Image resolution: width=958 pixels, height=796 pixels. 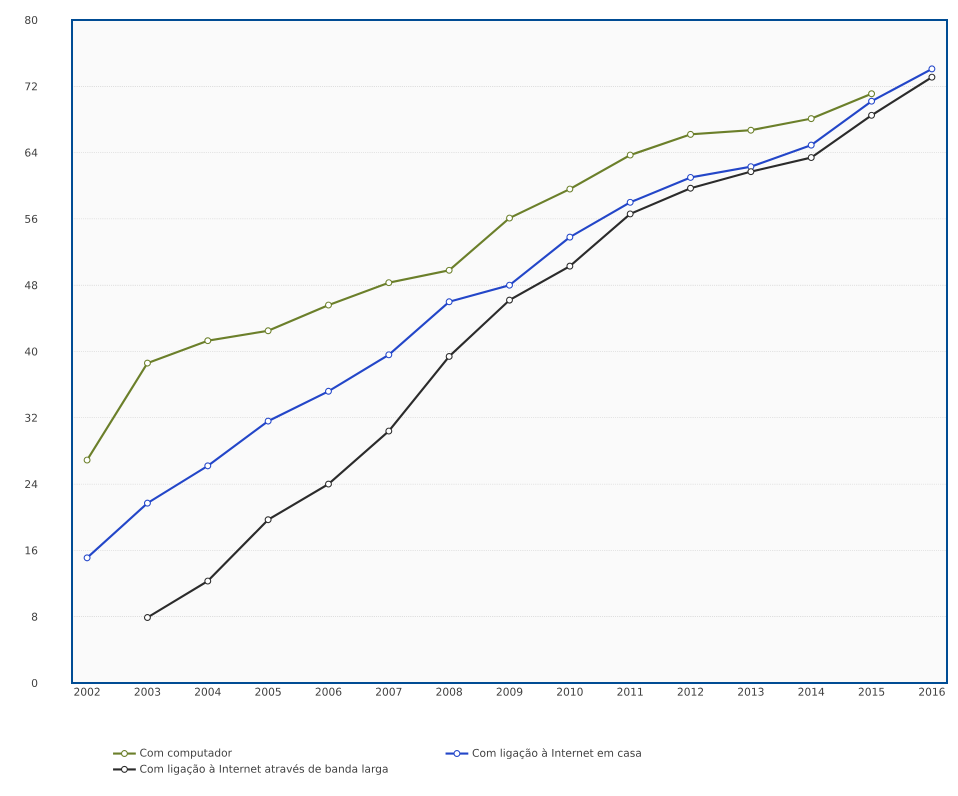 I want to click on x-tick-label: 2012, so click(x=691, y=692).